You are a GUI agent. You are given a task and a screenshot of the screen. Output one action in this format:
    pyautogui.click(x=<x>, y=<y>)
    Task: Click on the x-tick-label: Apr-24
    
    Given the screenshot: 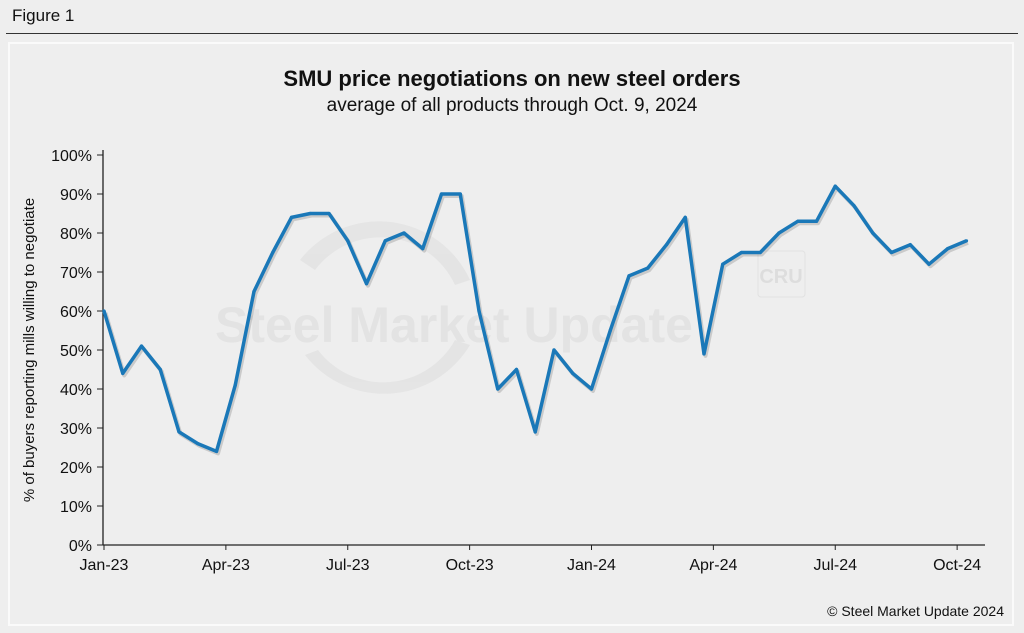 What is the action you would take?
    pyautogui.click(x=713, y=565)
    